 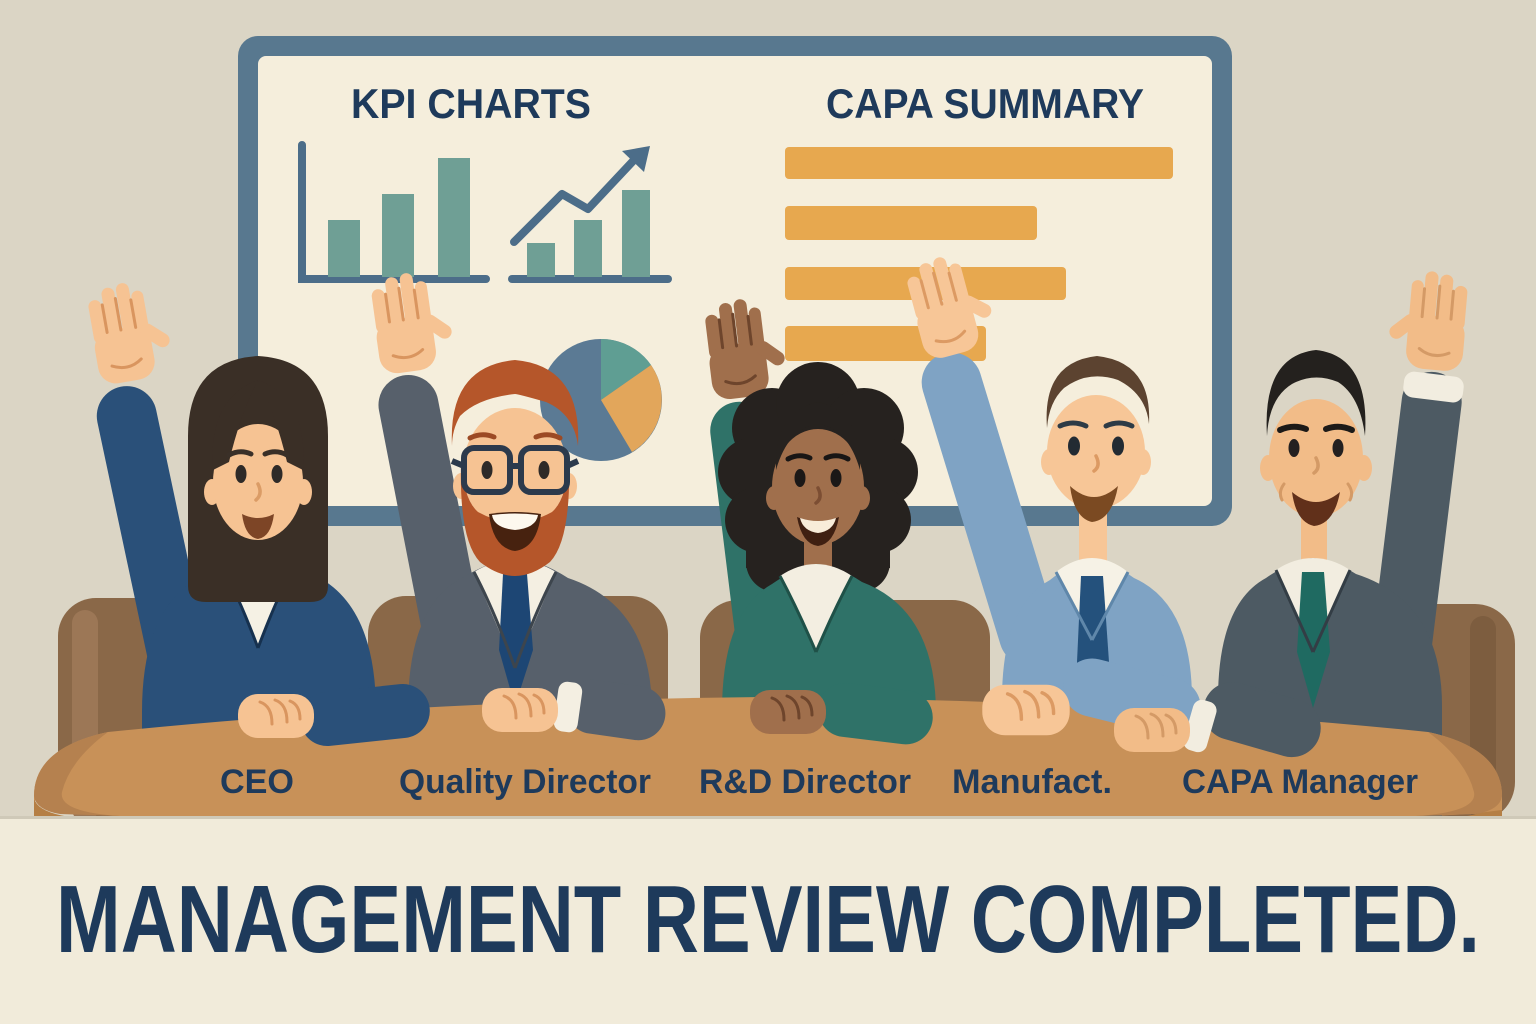 I want to click on trend-arrow-line, so click(x=574, y=201).